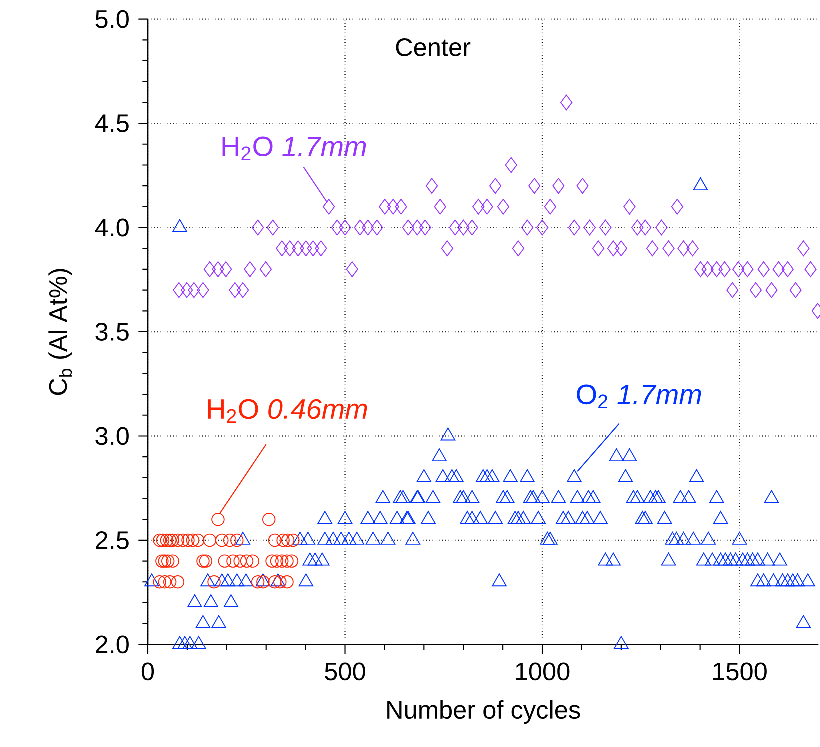 The height and width of the screenshot is (747, 820). What do you see at coordinates (288, 412) in the screenshot?
I see `text: H$_{2}$O 0.46mm` at bounding box center [288, 412].